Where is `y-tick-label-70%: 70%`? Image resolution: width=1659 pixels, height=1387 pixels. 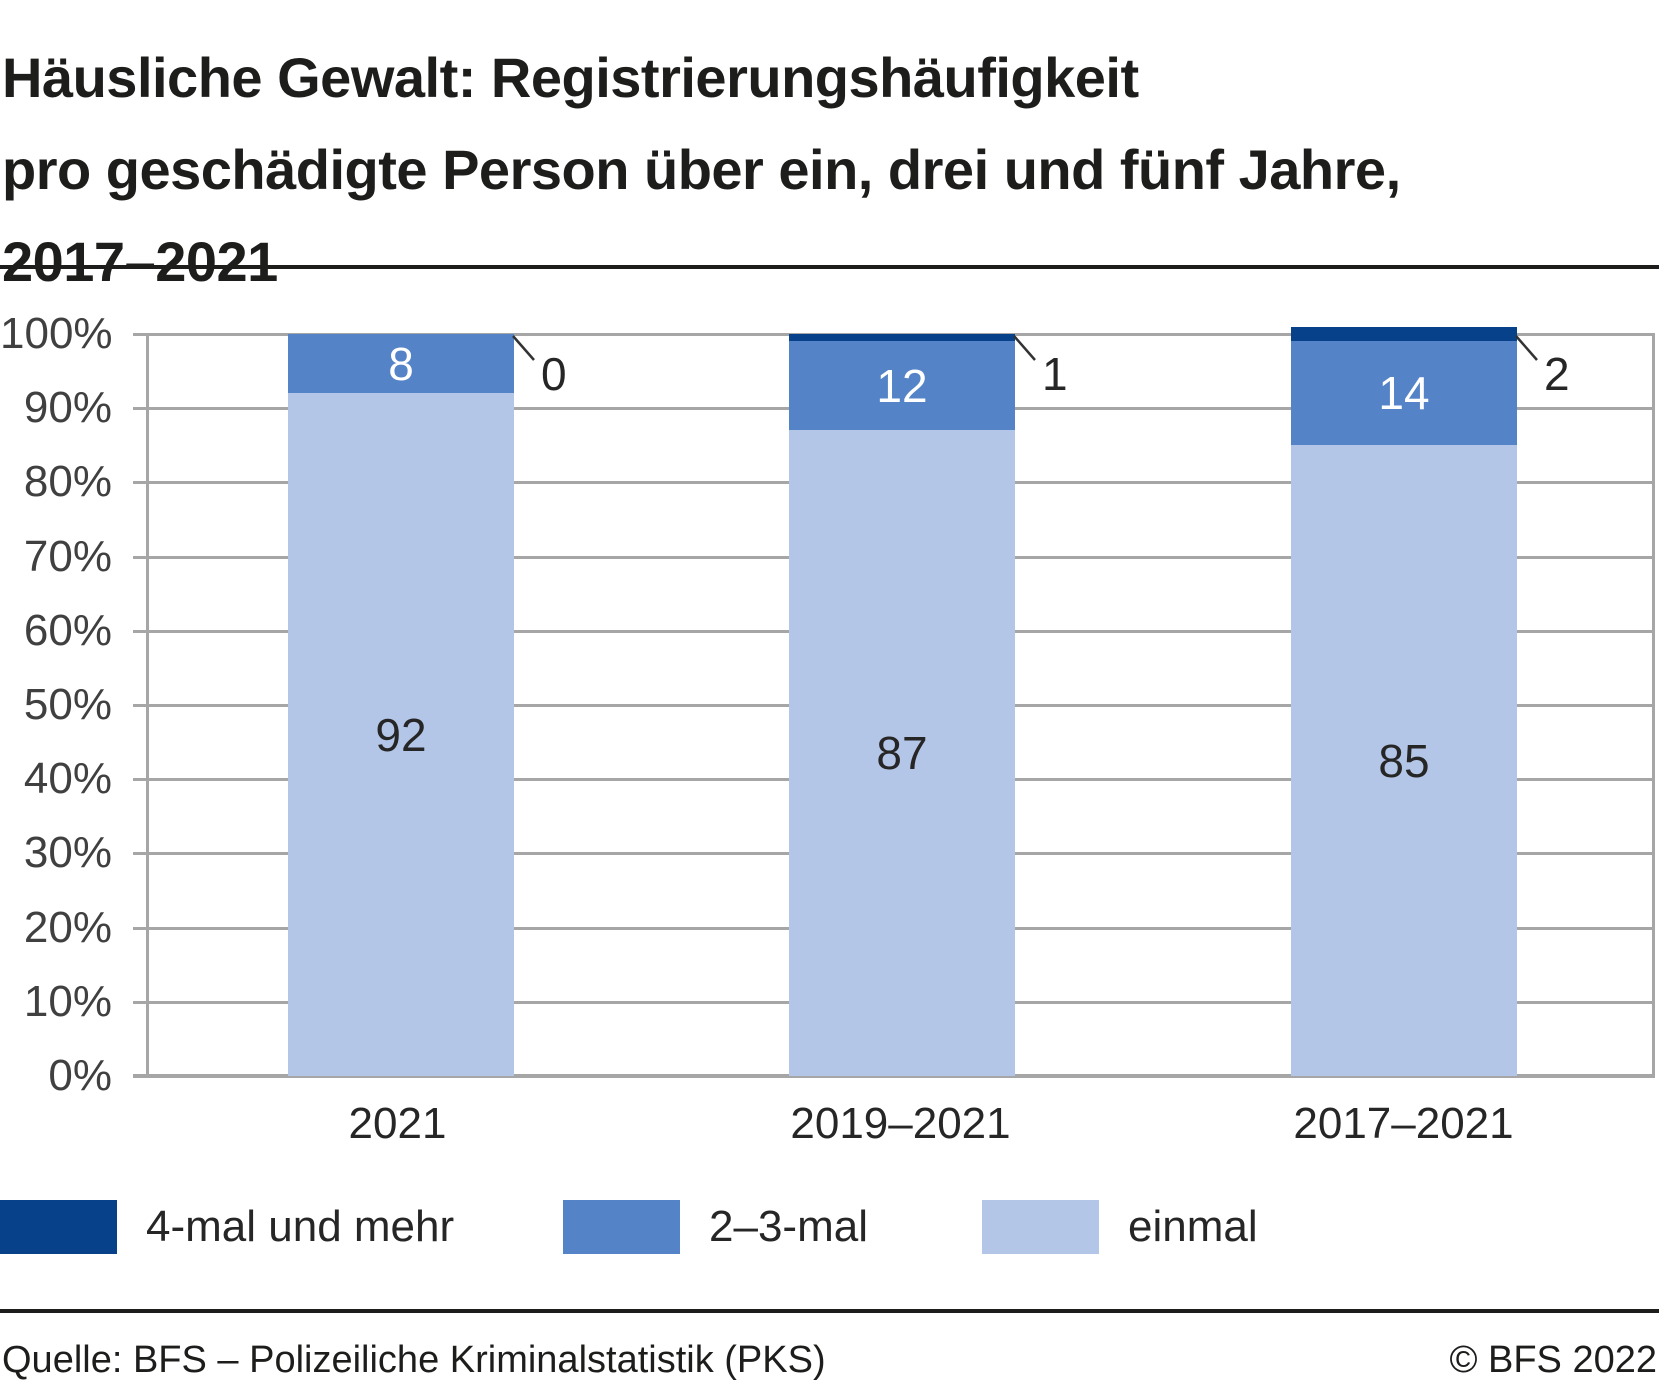 y-tick-label-70%: 70% is located at coordinates (67, 556).